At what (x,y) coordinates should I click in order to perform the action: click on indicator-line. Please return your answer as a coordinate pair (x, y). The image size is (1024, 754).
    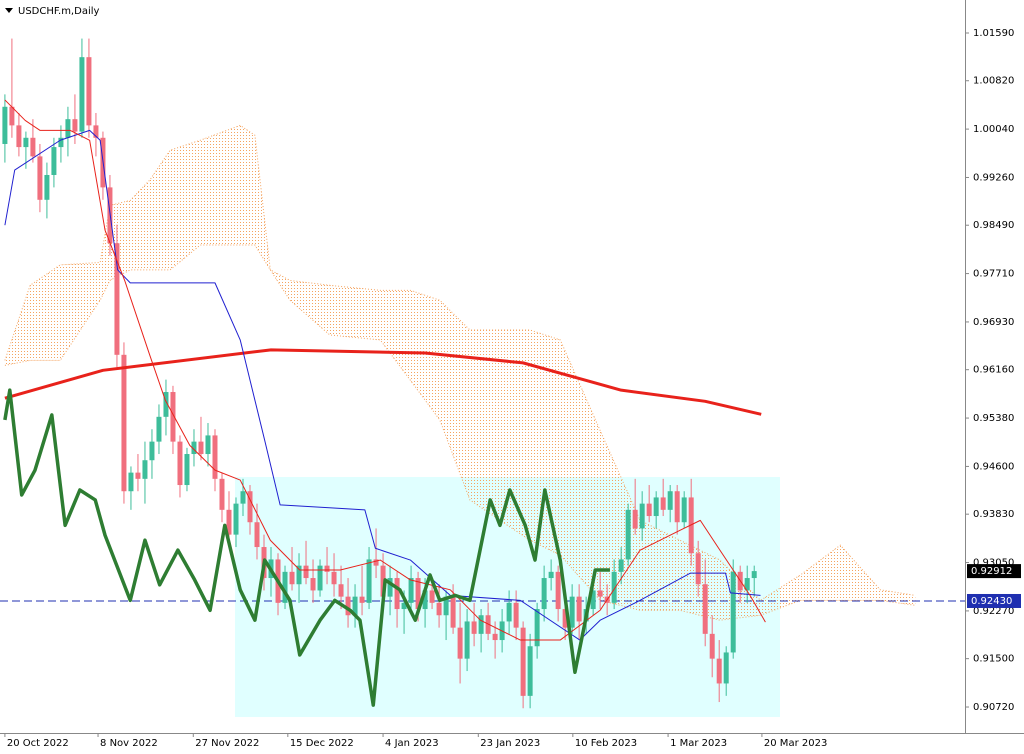
    Looking at the image, I should click on (383, 382).